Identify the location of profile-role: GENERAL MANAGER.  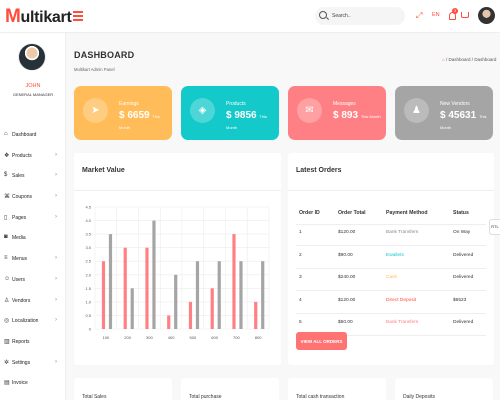
(33, 94).